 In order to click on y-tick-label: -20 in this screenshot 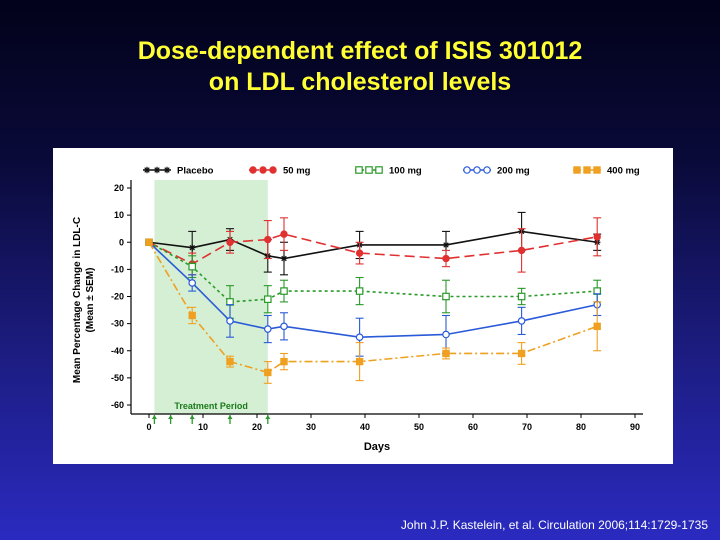, I will do `click(117, 297)`.